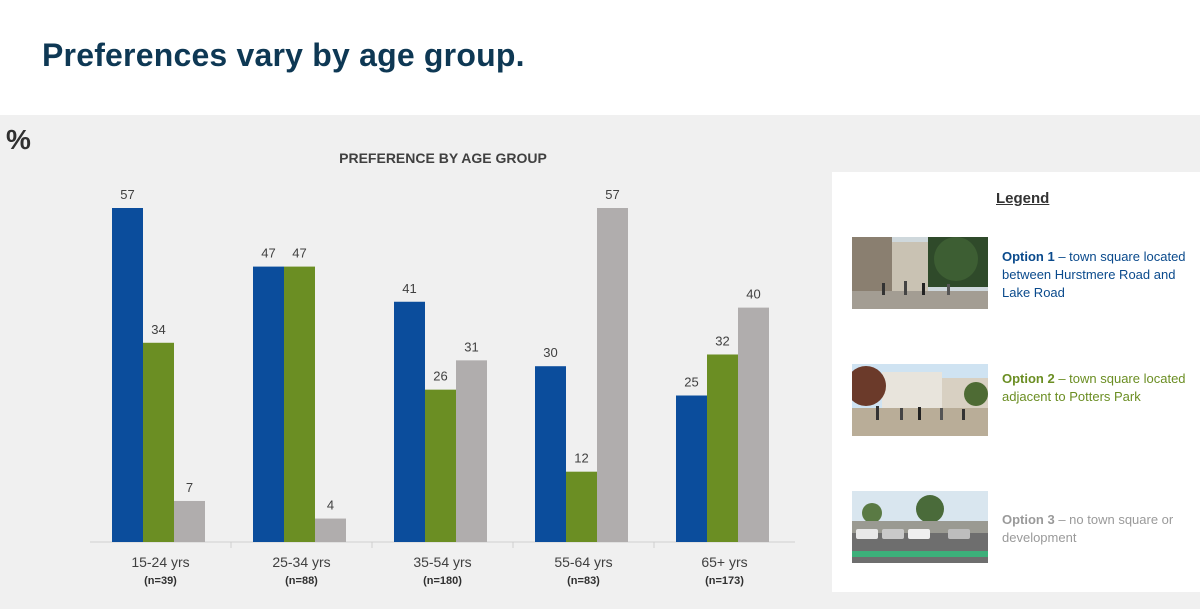 The width and height of the screenshot is (1200, 609). Describe the element at coordinates (158, 329) in the screenshot. I see `data-label: 34` at that location.